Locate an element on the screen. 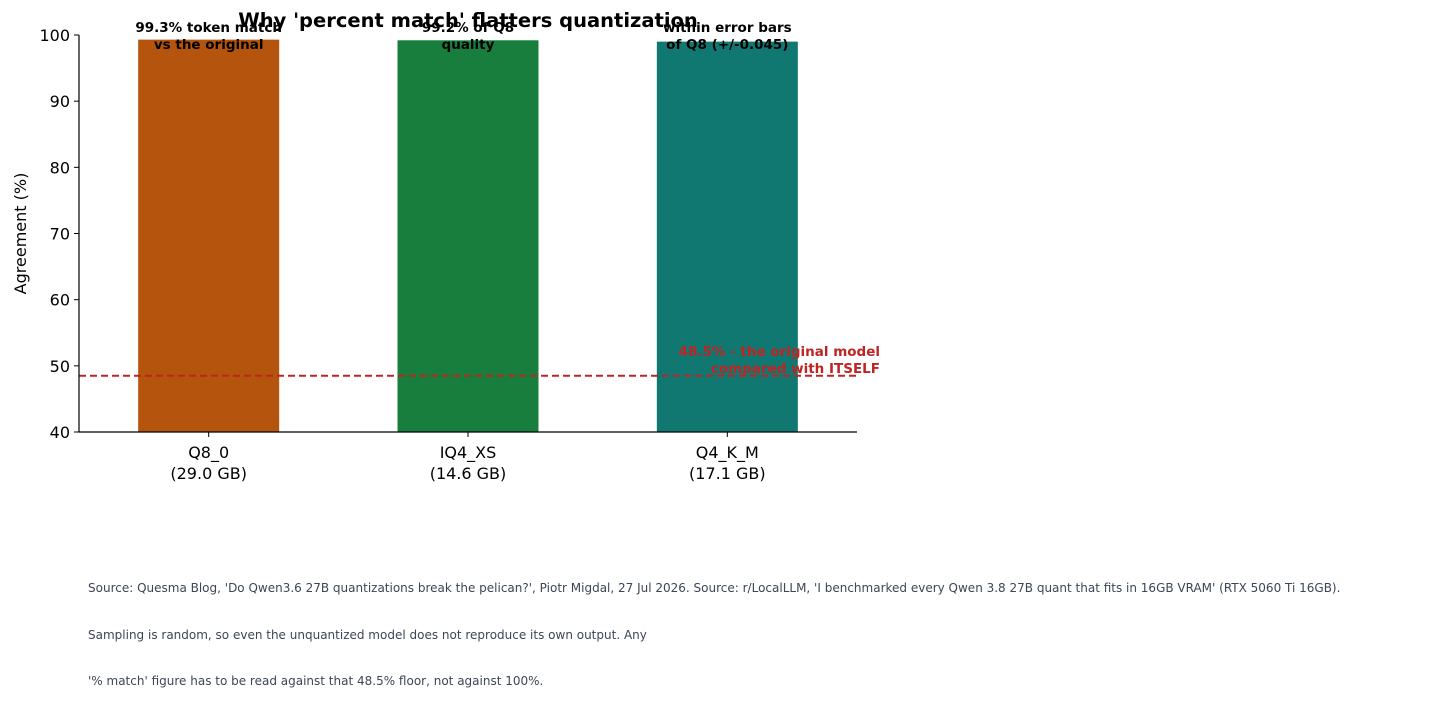  x-tick-sublabel: (29.0 GB) is located at coordinates (208, 473).